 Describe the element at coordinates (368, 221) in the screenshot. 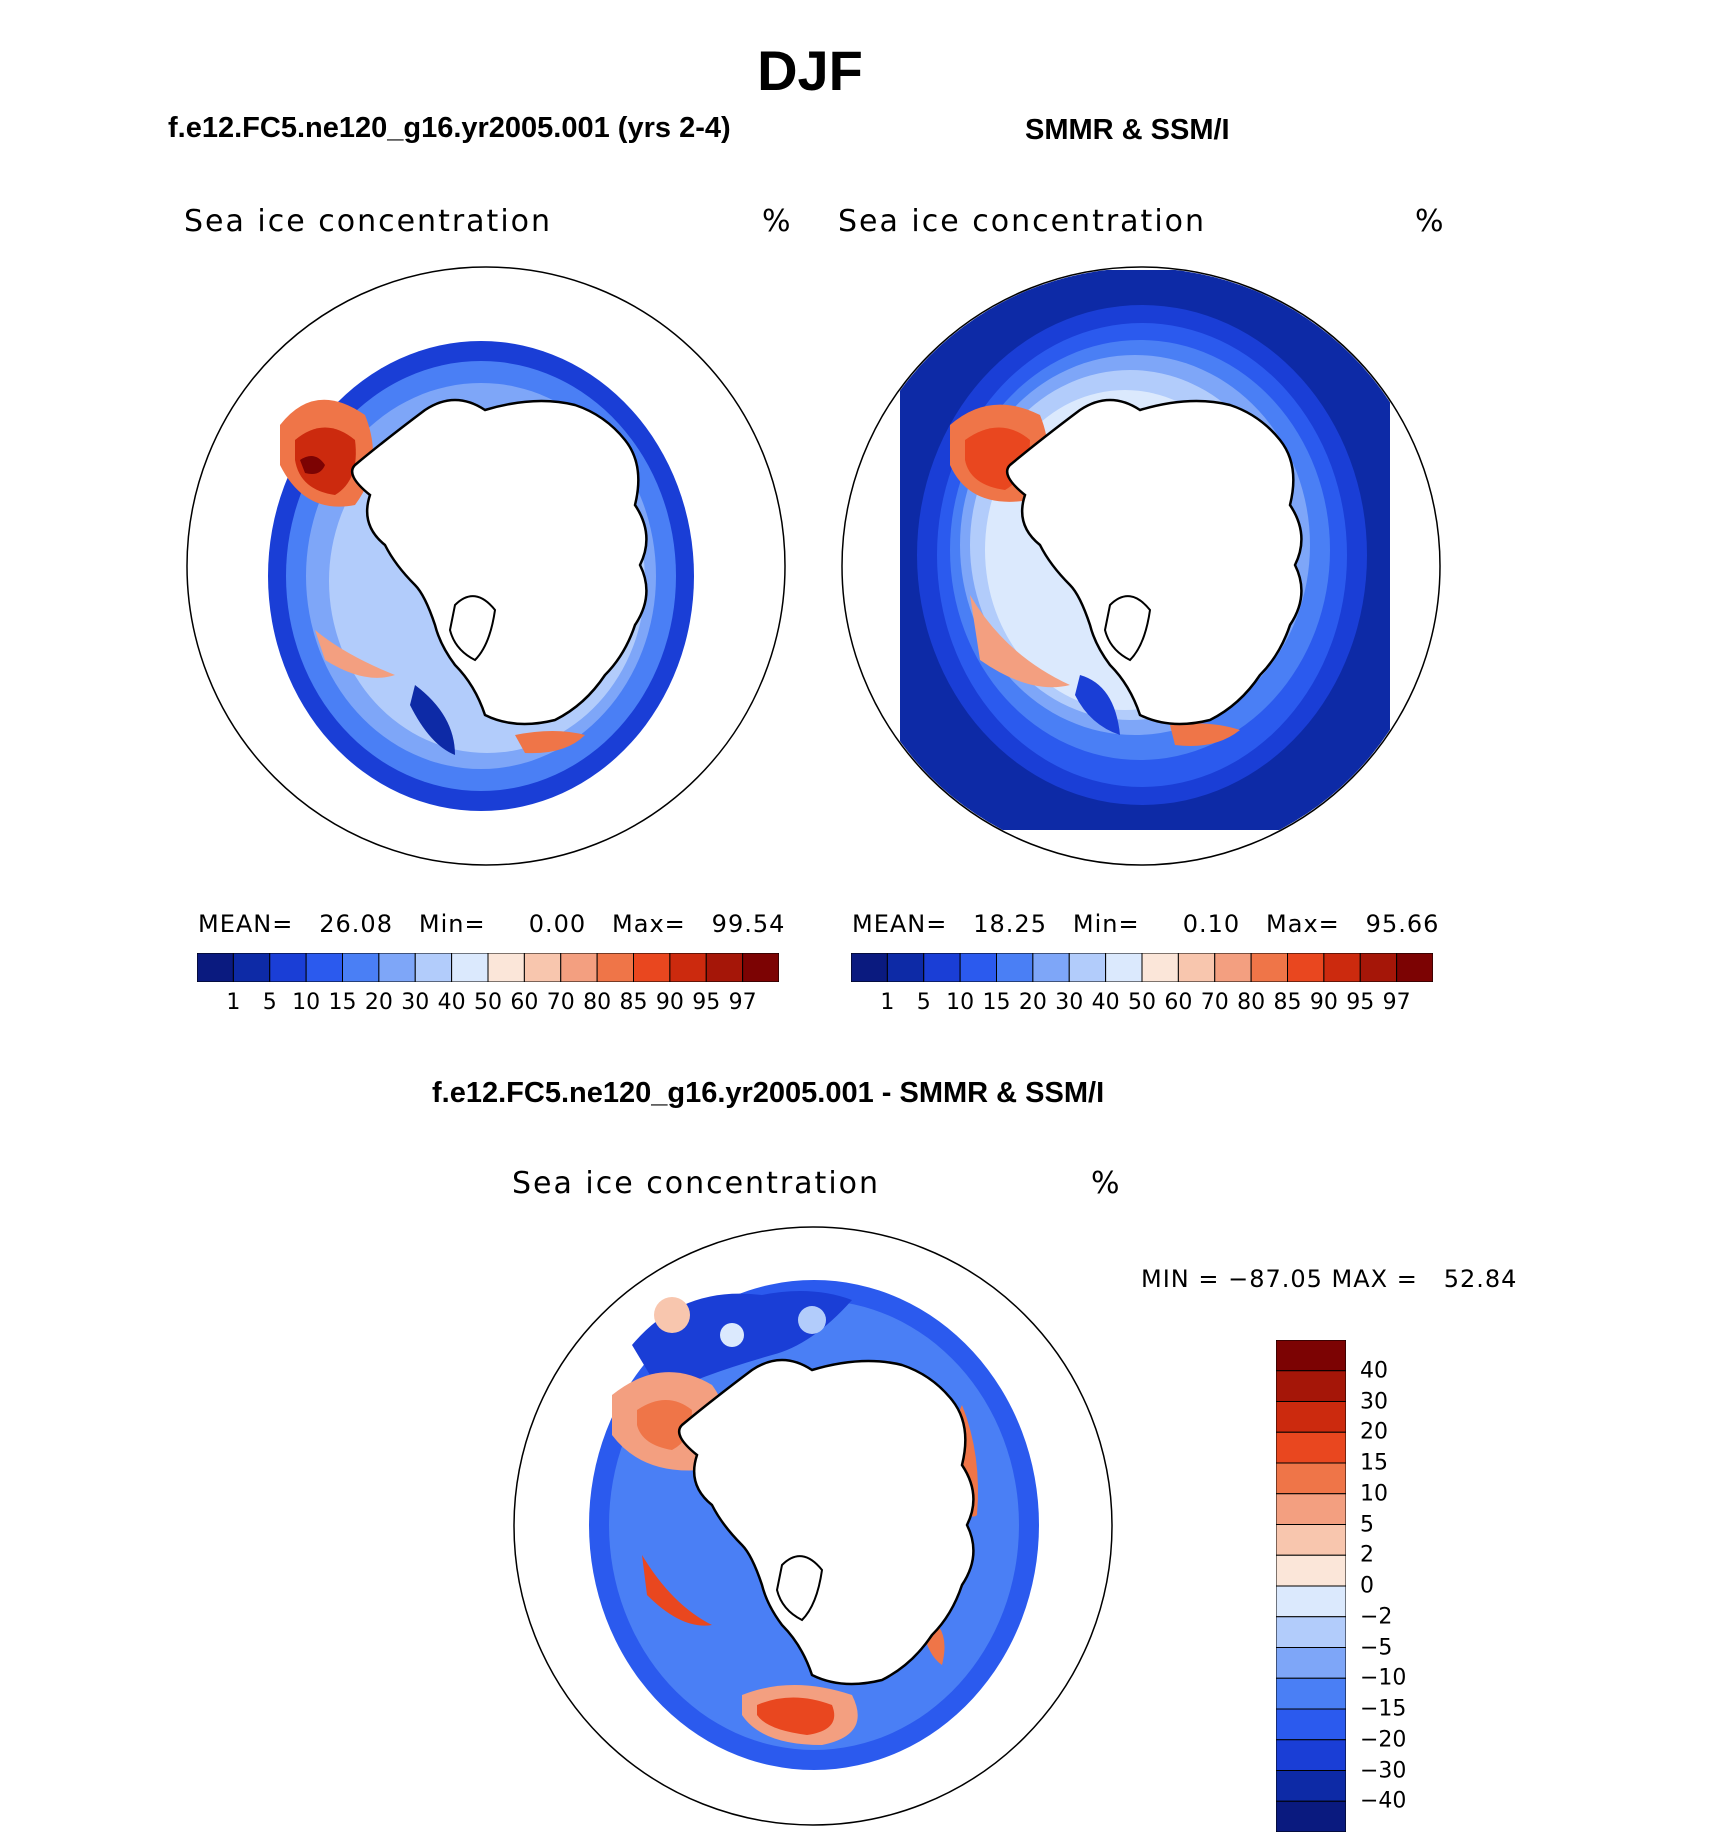

I see `variable-label-model: Sea ice concentration` at that location.